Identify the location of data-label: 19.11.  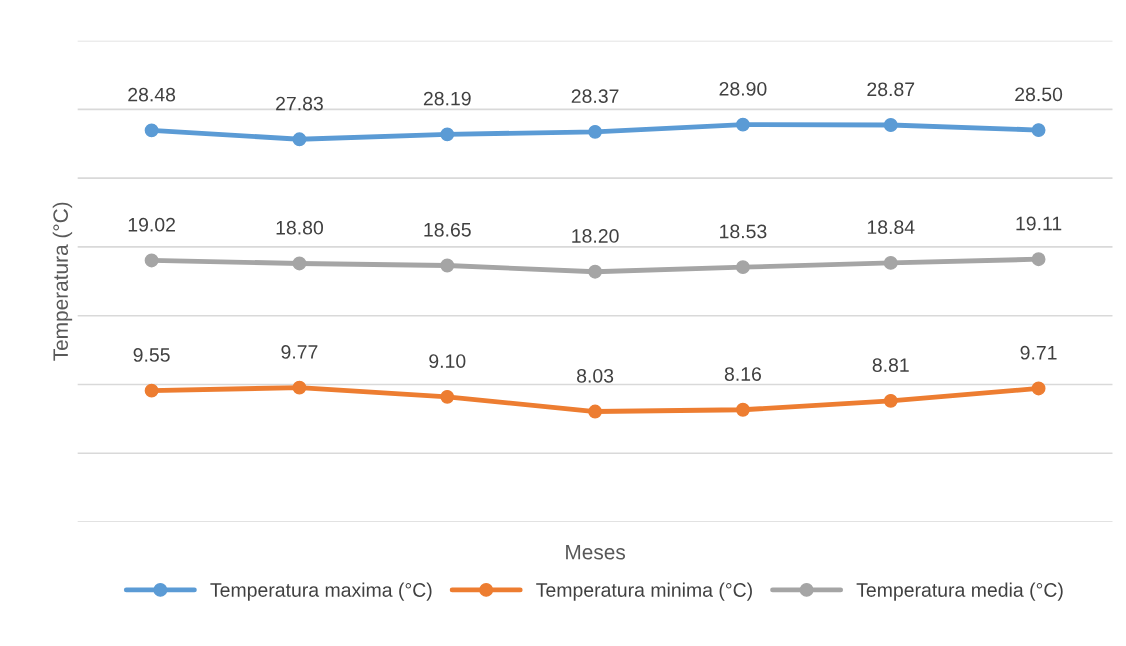
(1039, 223).